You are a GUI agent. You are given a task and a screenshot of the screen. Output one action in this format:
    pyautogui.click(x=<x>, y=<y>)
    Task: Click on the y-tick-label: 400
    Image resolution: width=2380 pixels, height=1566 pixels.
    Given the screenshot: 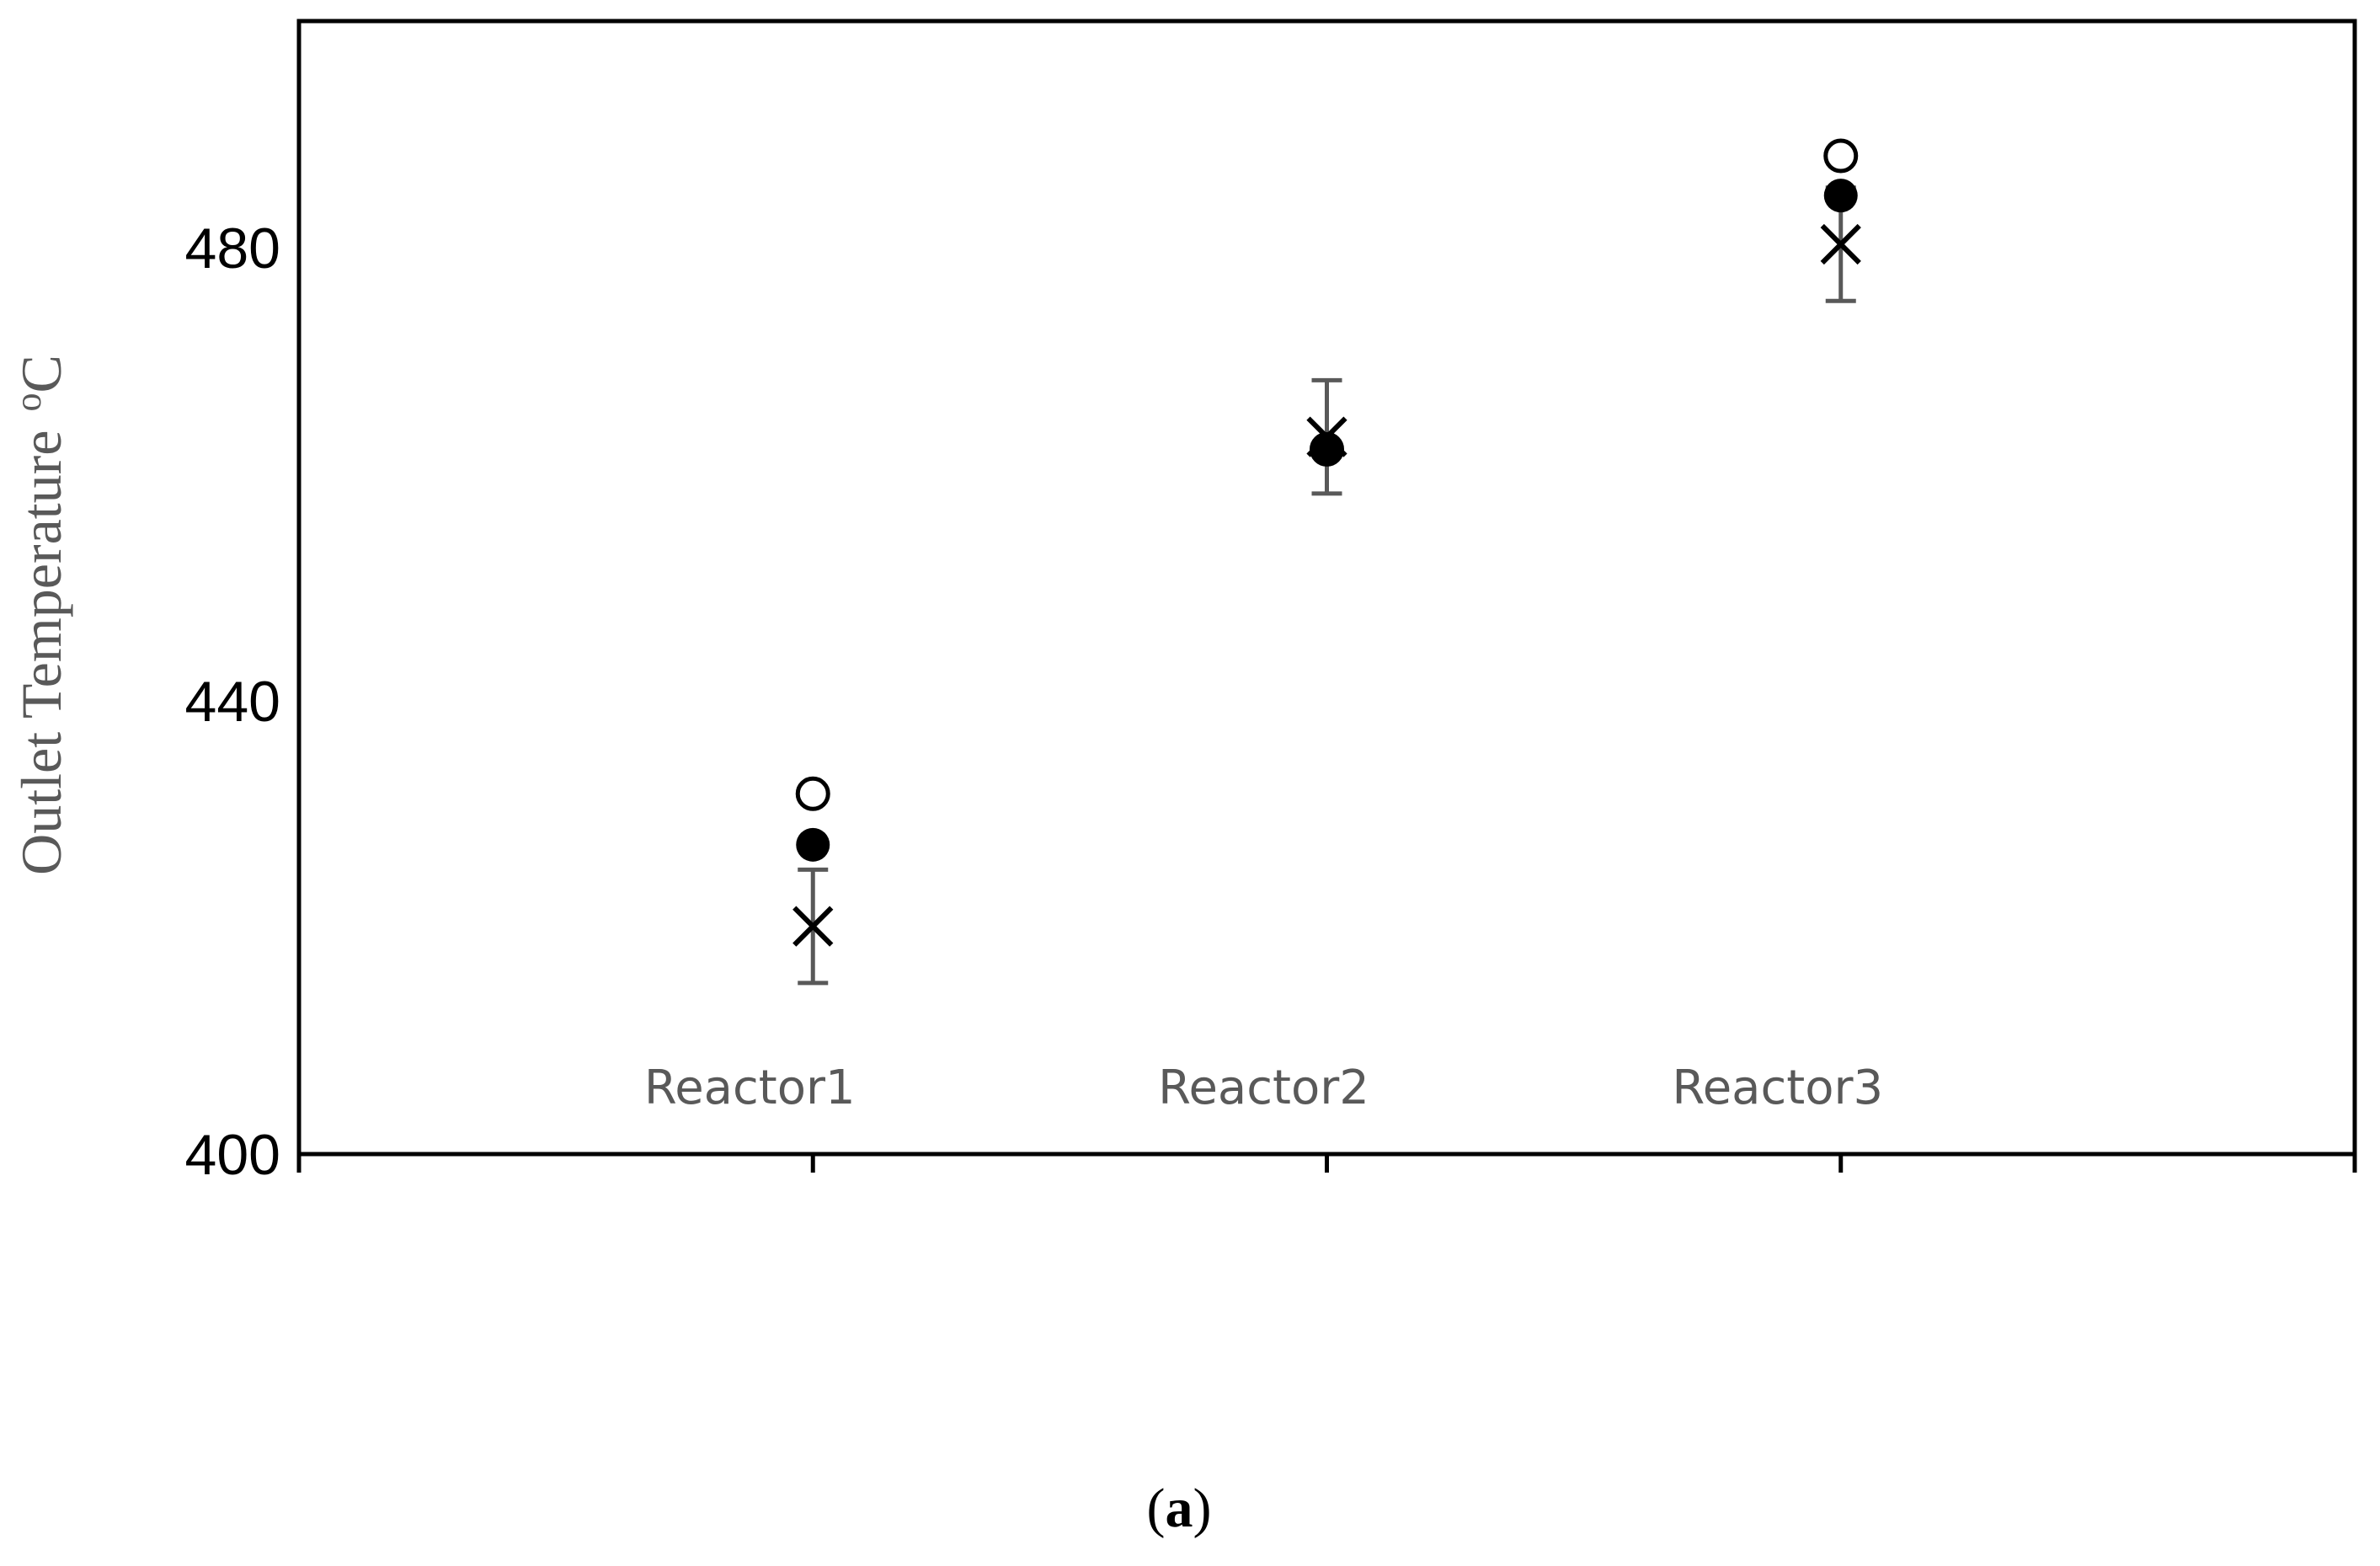 What is the action you would take?
    pyautogui.click(x=232, y=1155)
    